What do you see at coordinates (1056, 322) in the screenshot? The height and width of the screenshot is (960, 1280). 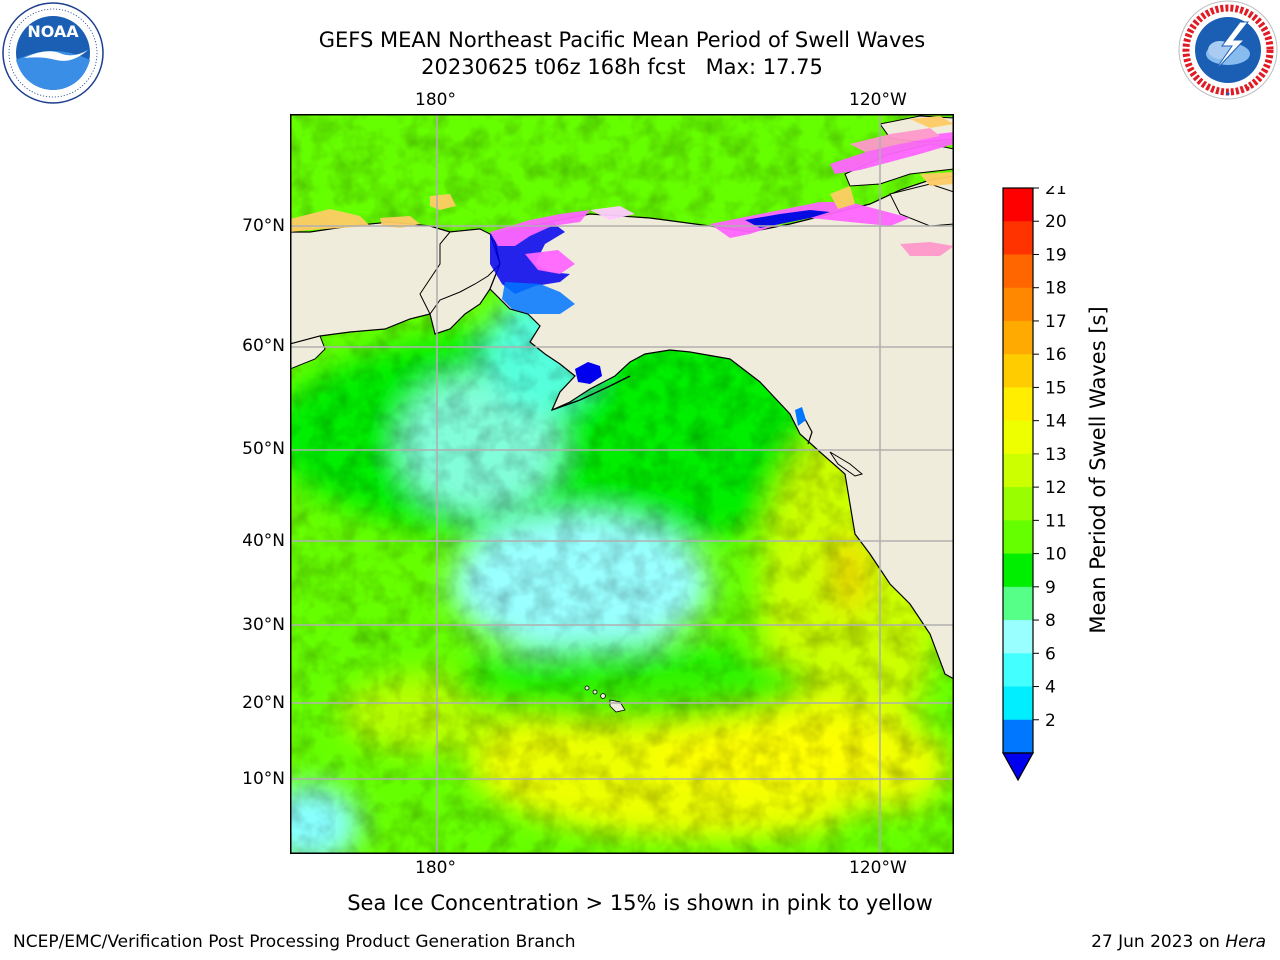 I see `colorbar-tick-label: 17` at bounding box center [1056, 322].